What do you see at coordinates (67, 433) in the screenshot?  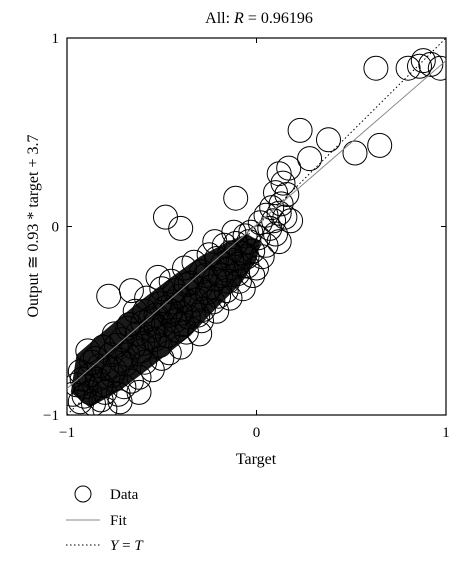 I see `x-tick-label: −1` at bounding box center [67, 433].